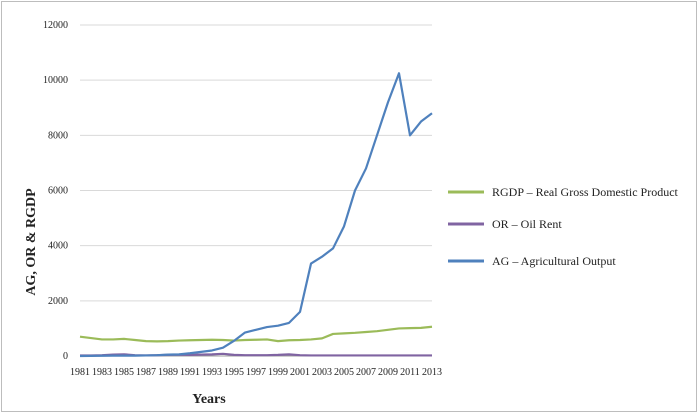 This screenshot has height=415, width=700. Describe the element at coordinates (209, 399) in the screenshot. I see `x-axis-title: Years` at that location.